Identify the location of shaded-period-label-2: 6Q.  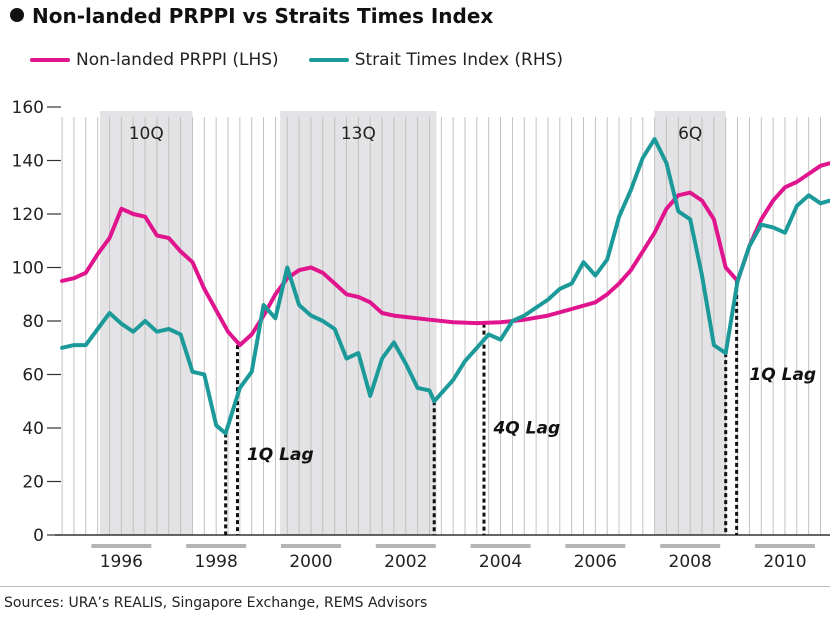
(690, 134).